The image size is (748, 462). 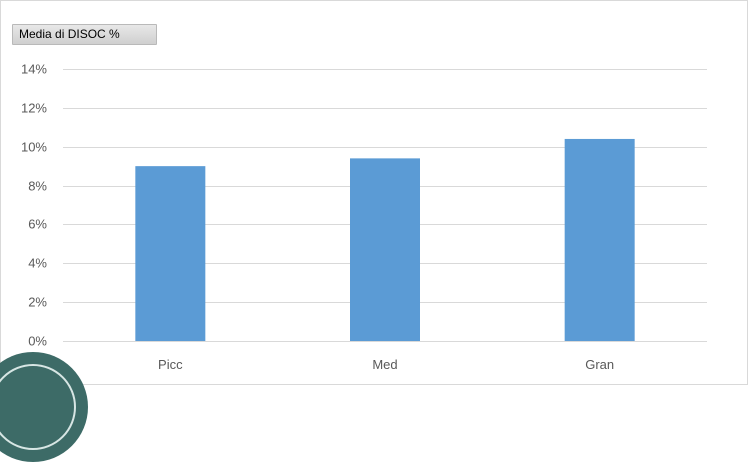 I want to click on y-tick-label: 2%, so click(x=37, y=302).